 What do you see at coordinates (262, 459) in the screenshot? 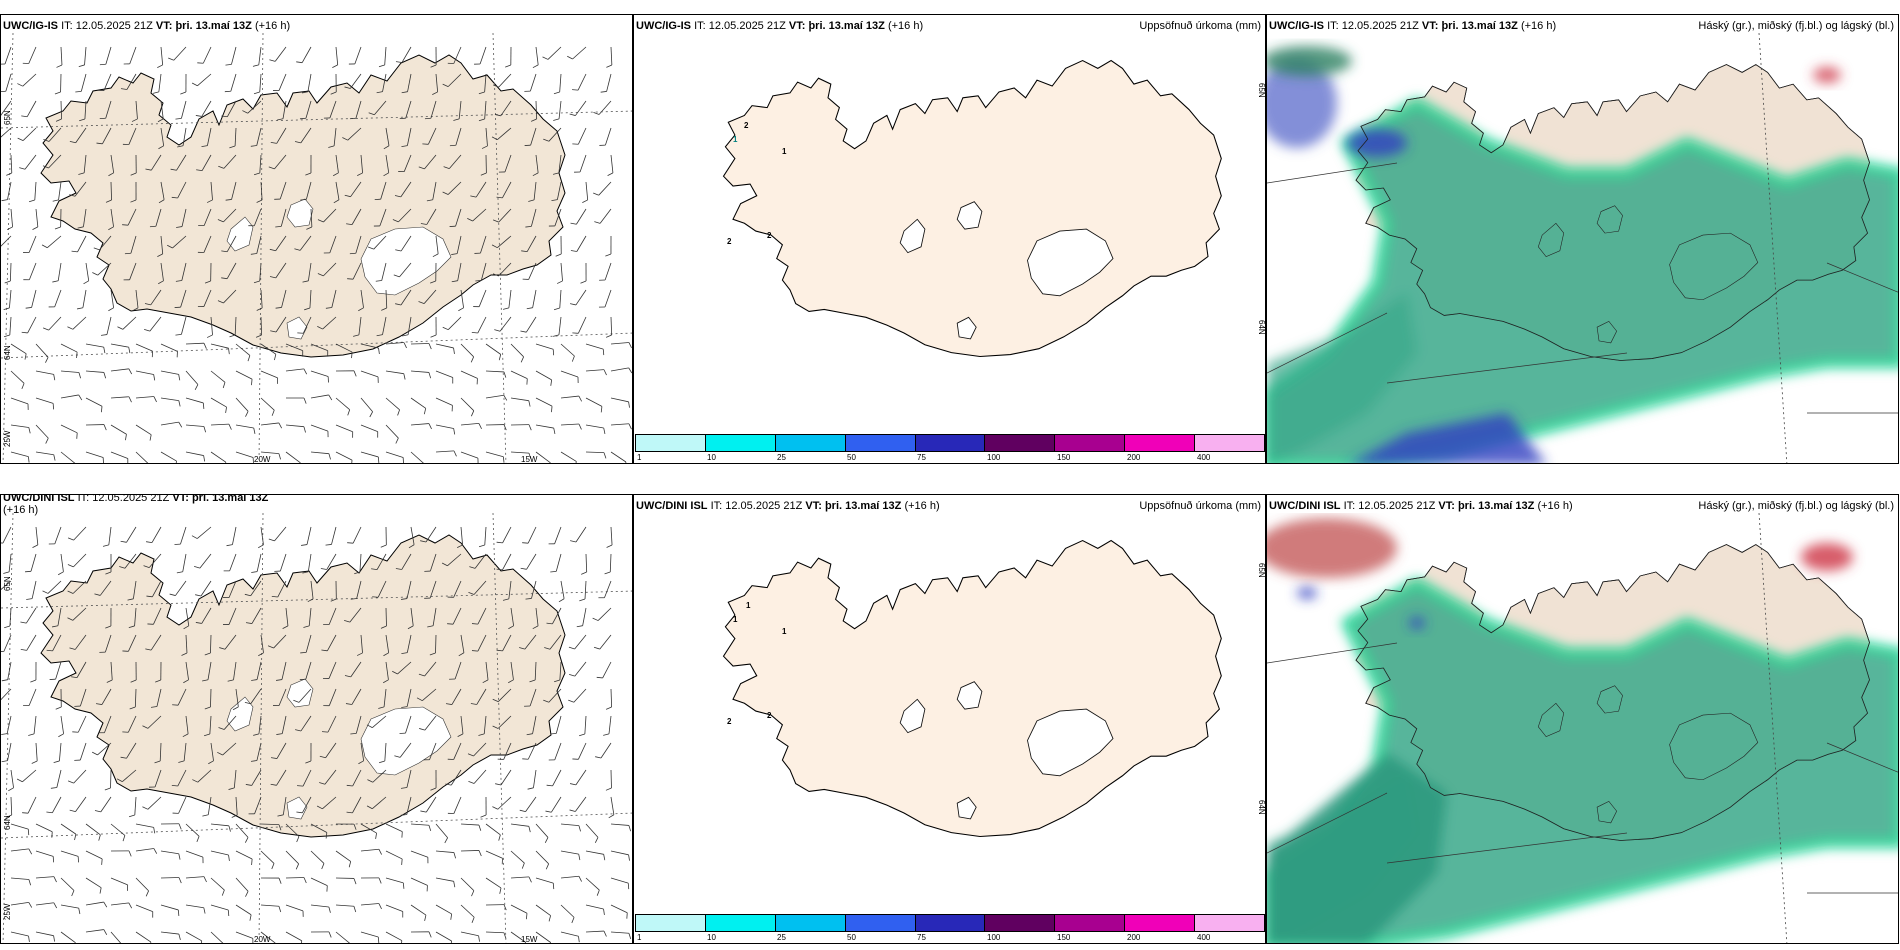
I see `lon-label-20w: 20W` at bounding box center [262, 459].